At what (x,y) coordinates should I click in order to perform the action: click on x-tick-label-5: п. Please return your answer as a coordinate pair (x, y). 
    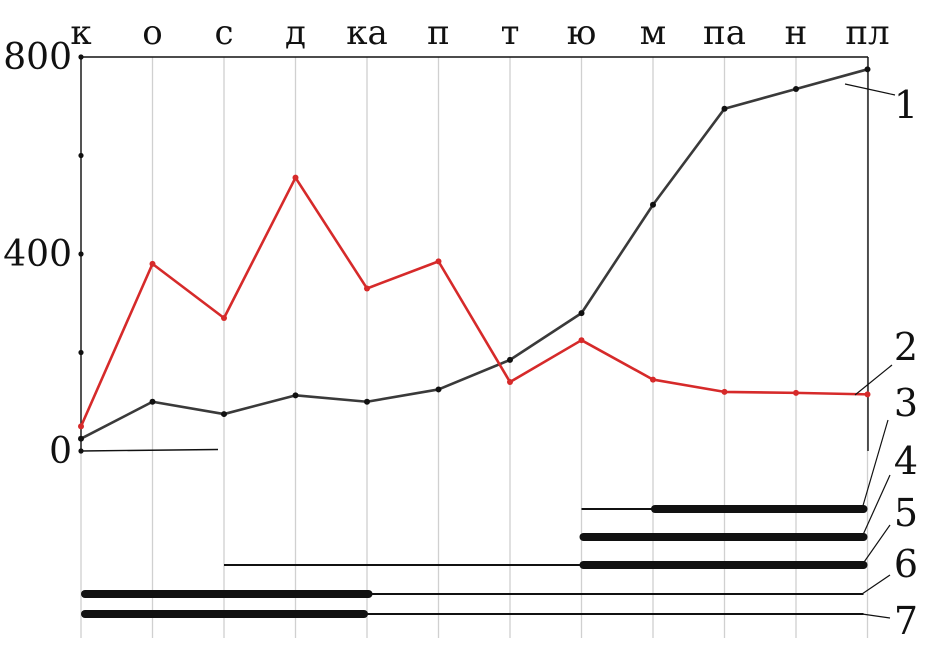
    Looking at the image, I should click on (438, 33).